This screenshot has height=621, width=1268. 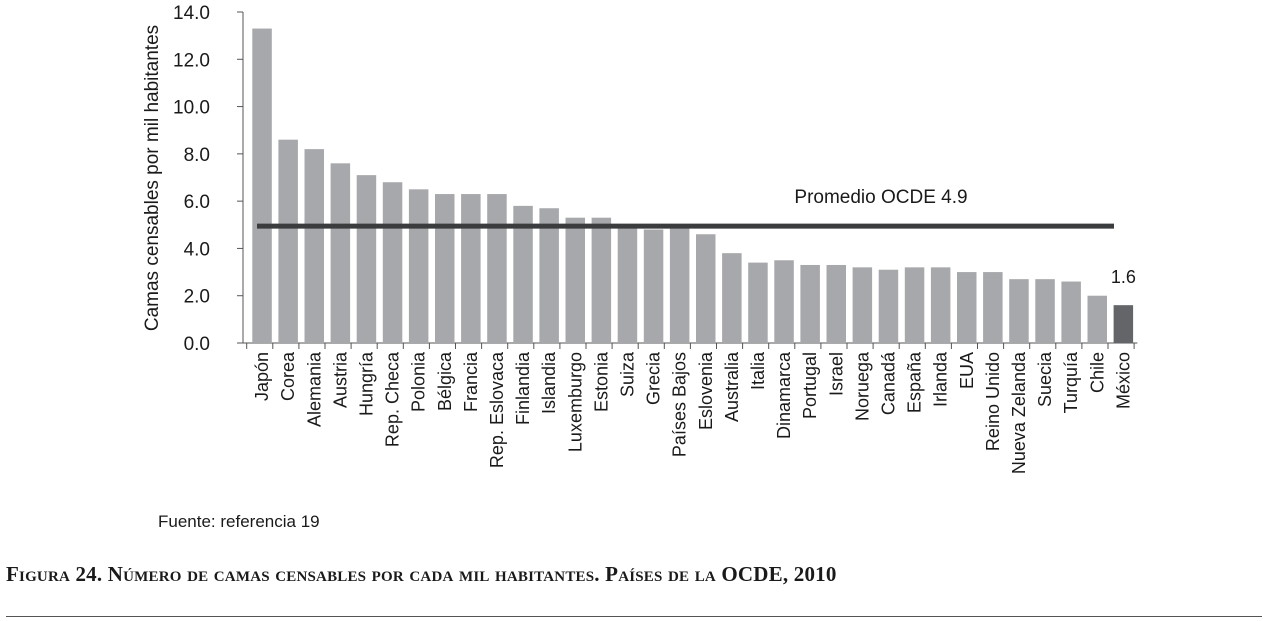 What do you see at coordinates (152, 178) in the screenshot?
I see `y-axis-title: Camas censables por mil habitantes` at bounding box center [152, 178].